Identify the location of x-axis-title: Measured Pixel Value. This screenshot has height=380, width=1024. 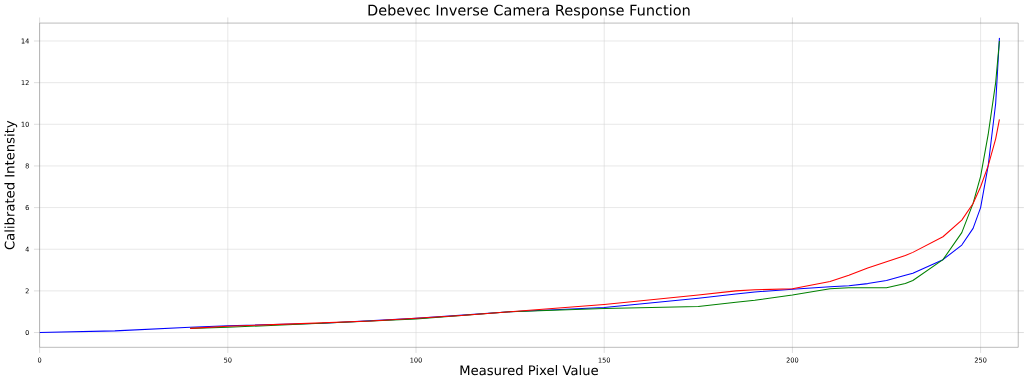
(529, 370).